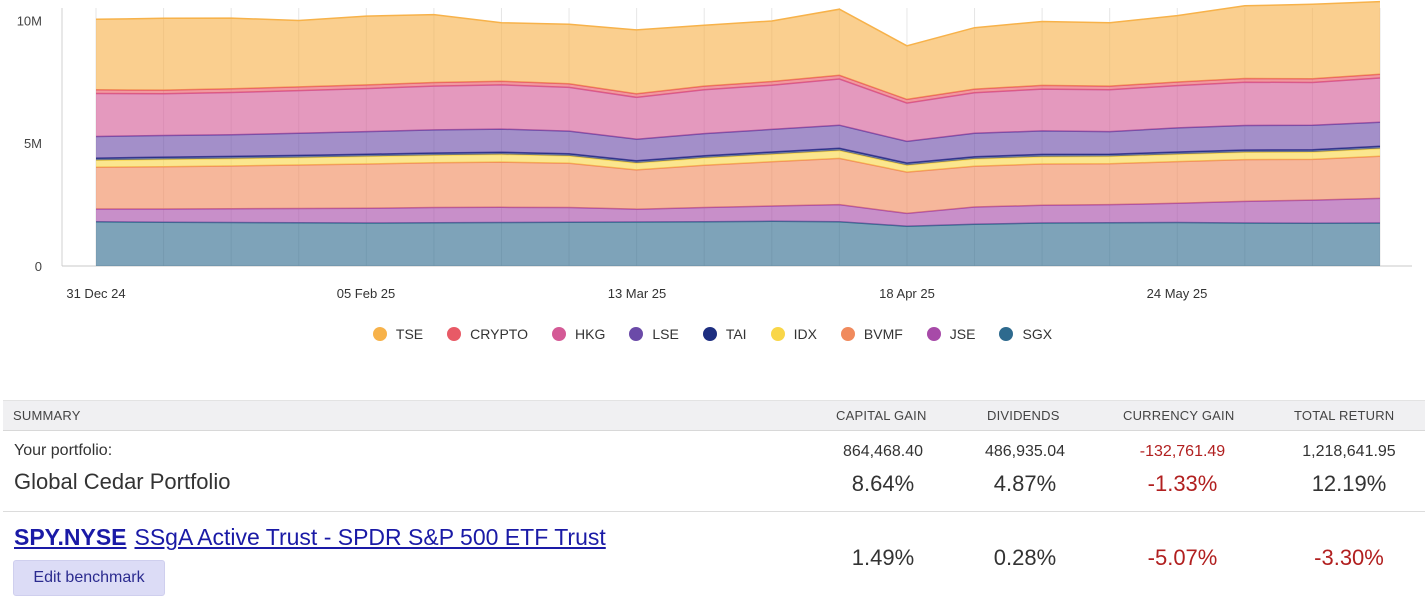 The height and width of the screenshot is (608, 1425). What do you see at coordinates (883, 334) in the screenshot?
I see `legend-label: BVMF` at bounding box center [883, 334].